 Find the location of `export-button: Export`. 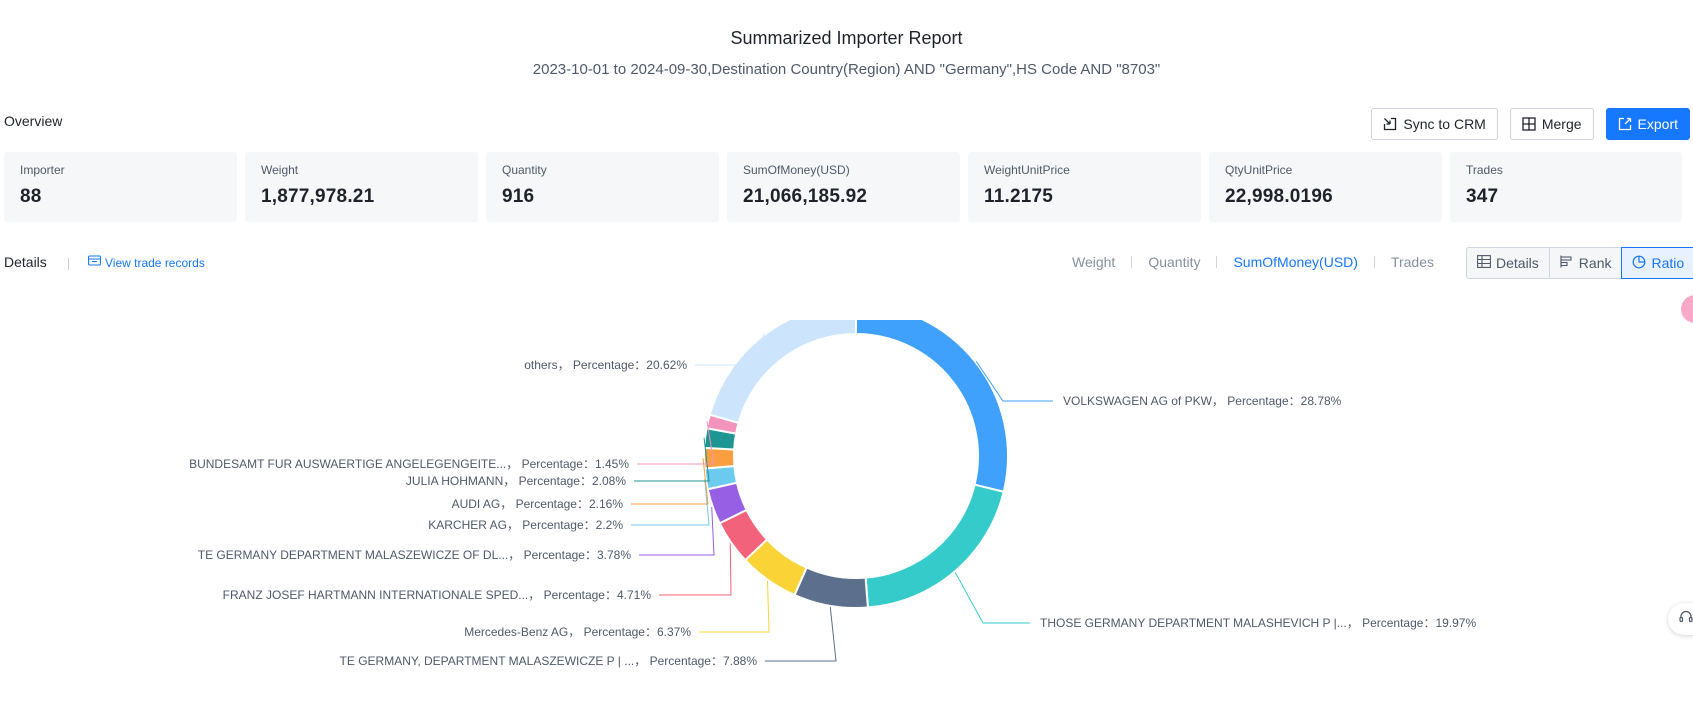

export-button: Export is located at coordinates (1647, 124).